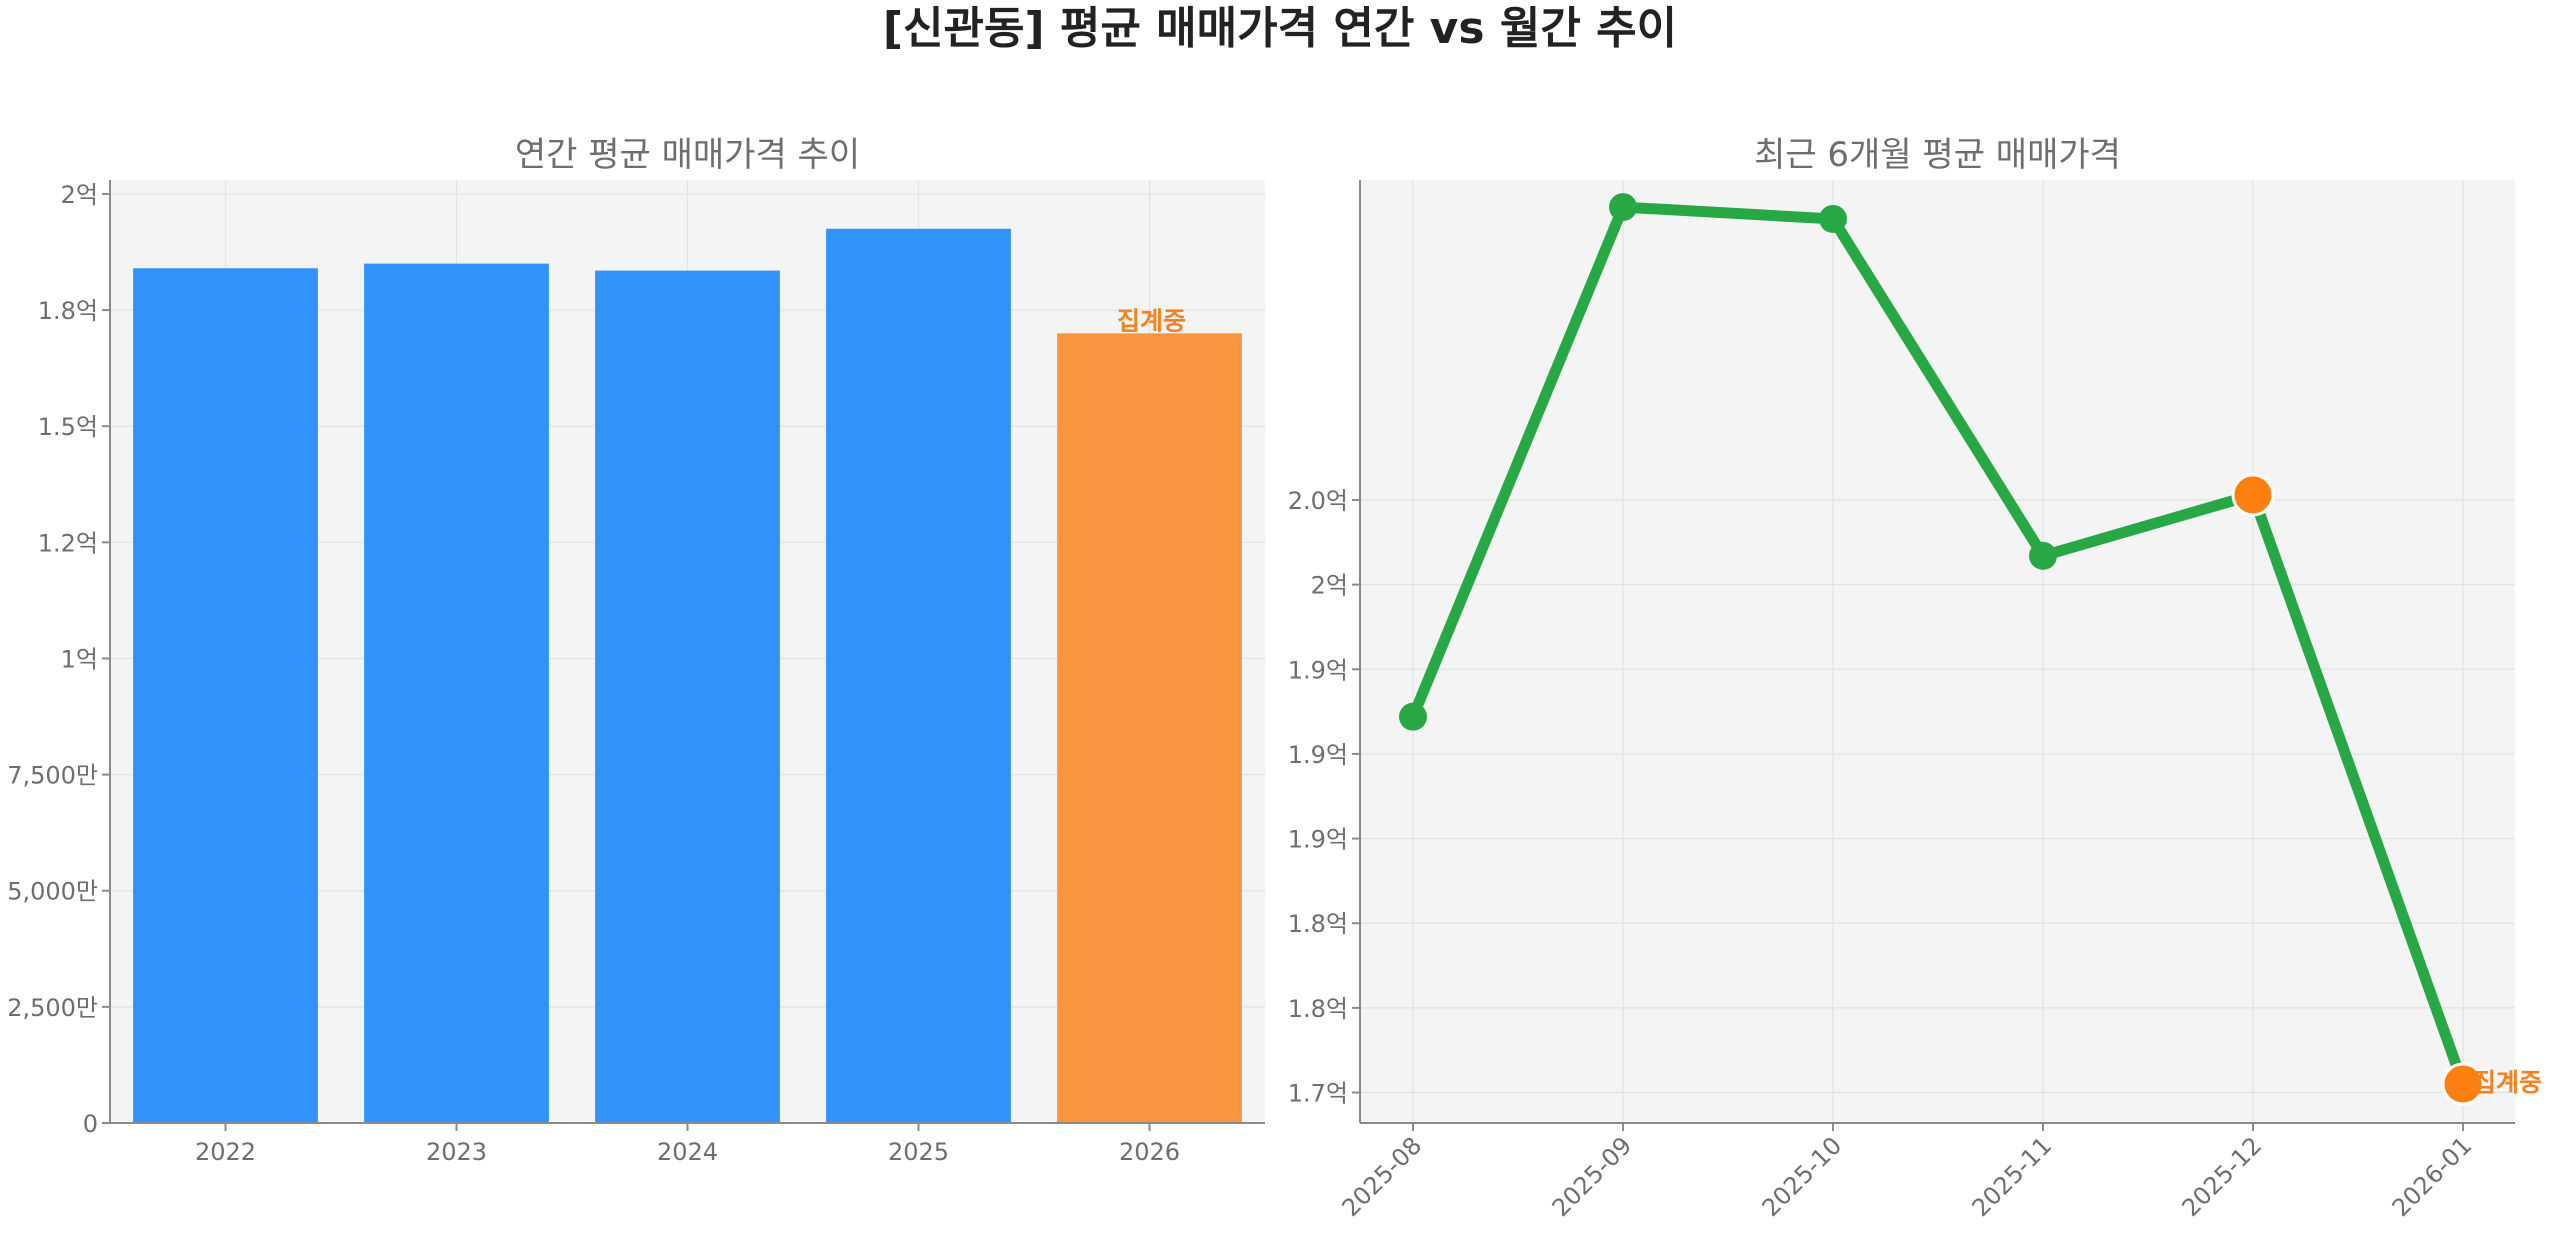 The image size is (2560, 1234). I want to click on x-tick-label: 2026-01, so click(2432, 1176).